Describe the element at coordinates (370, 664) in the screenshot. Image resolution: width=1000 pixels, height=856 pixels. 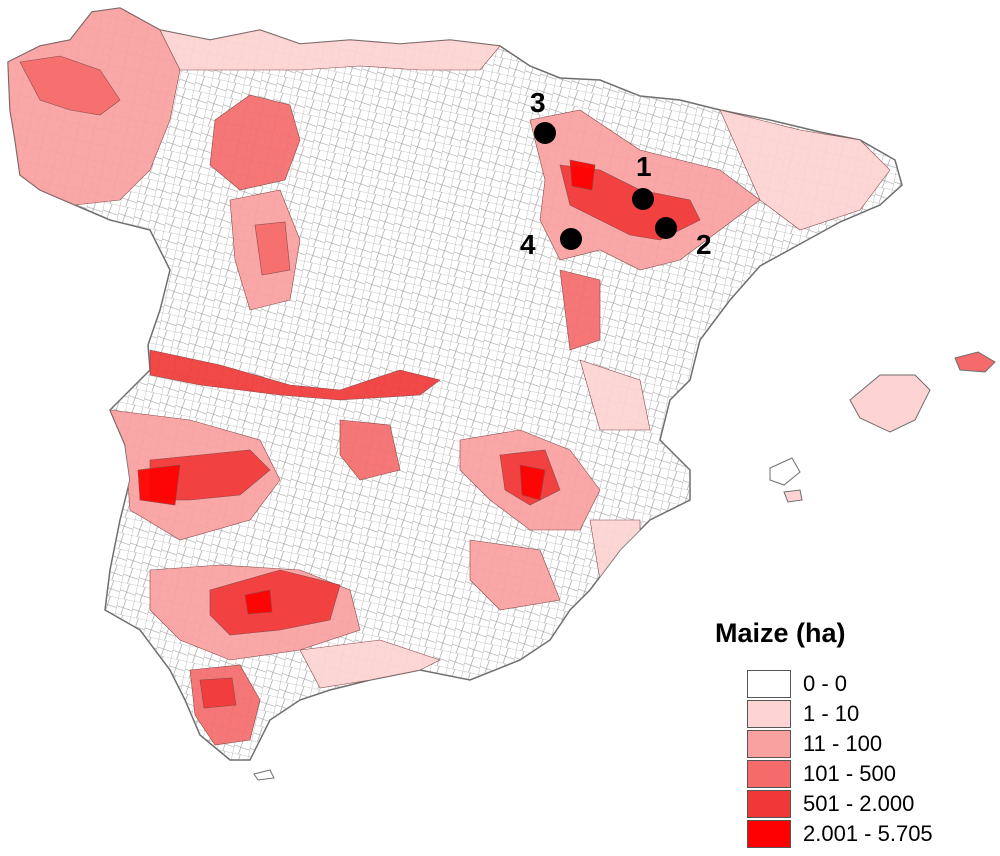
I see `region-granada` at that location.